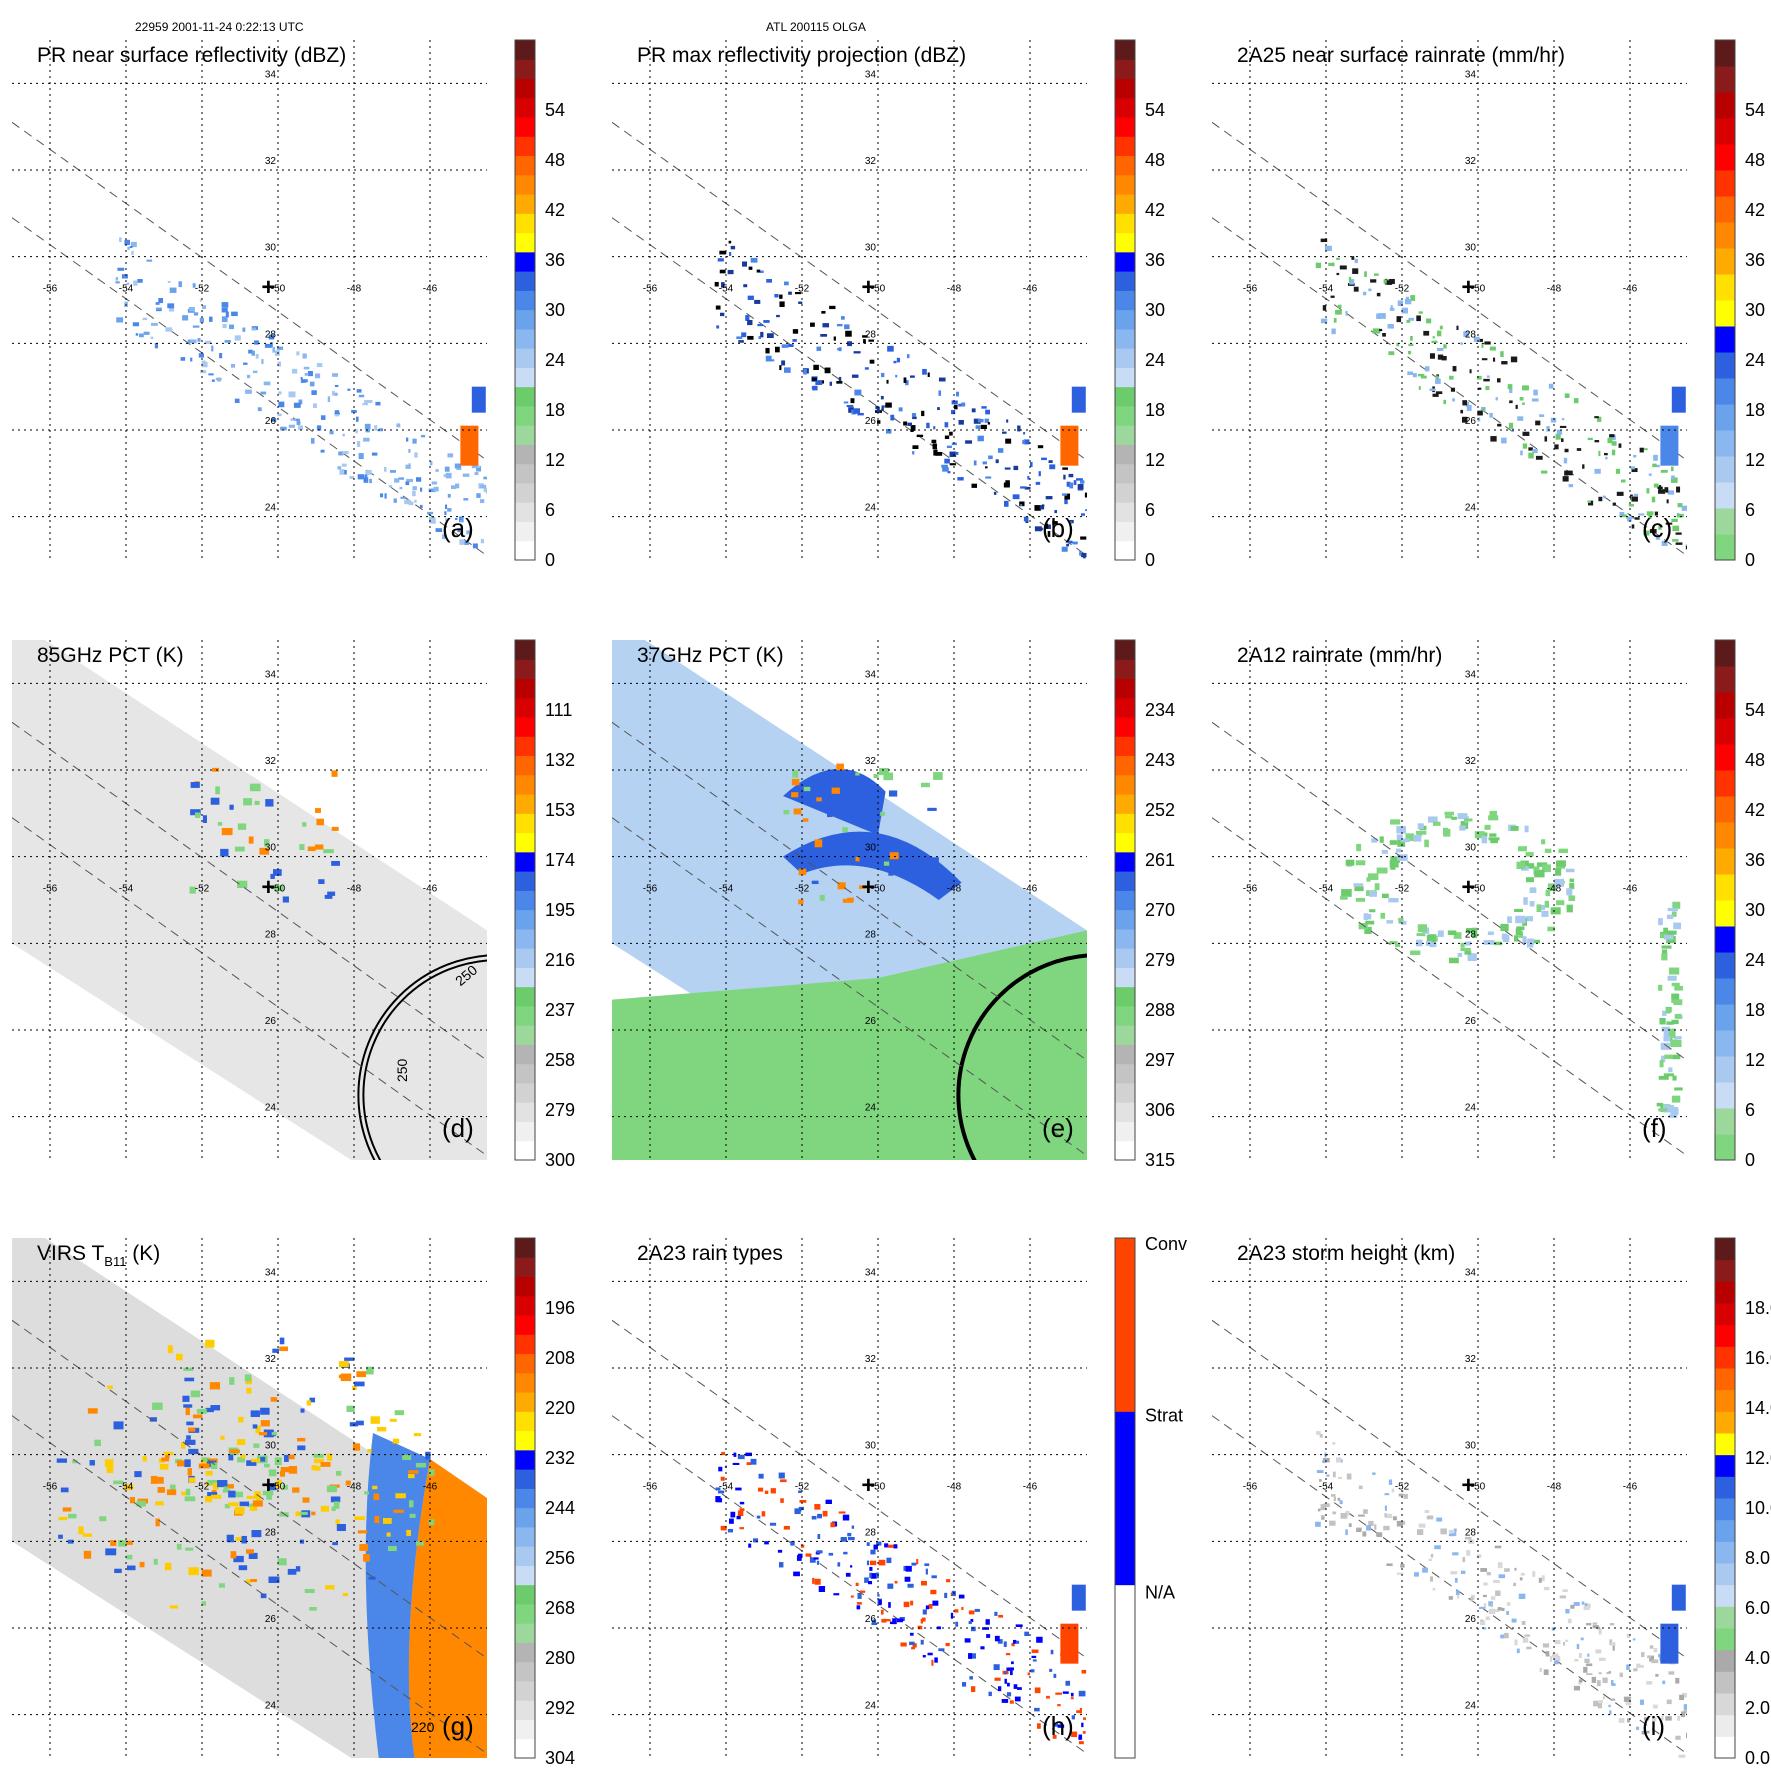 Image resolution: width=1771 pixels, height=1771 pixels. I want to click on panel-label-d: (d), so click(458, 1128).